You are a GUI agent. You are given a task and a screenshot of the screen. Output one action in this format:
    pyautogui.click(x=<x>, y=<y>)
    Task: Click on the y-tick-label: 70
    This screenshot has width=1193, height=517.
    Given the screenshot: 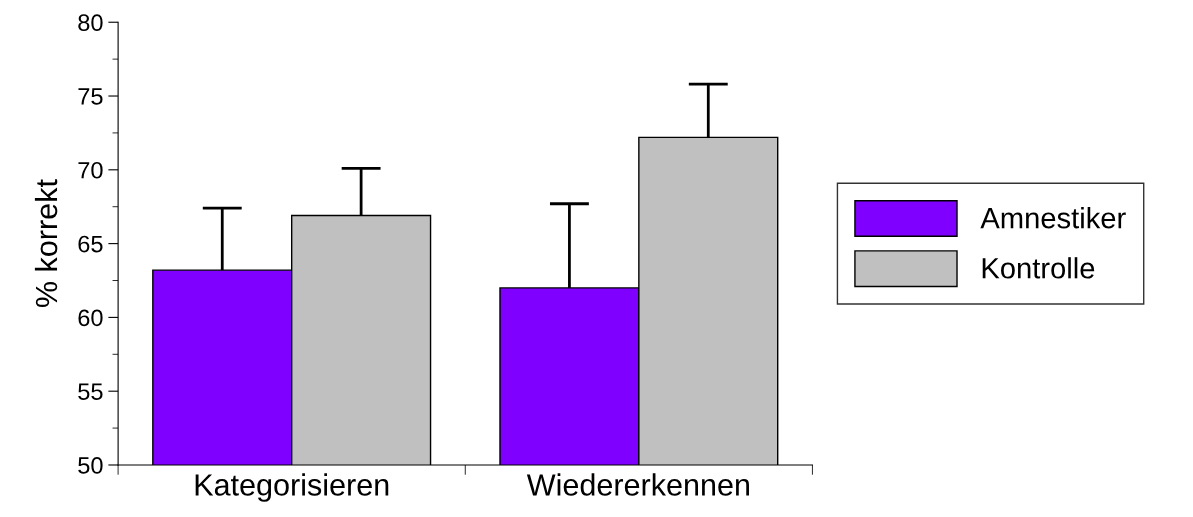 What is the action you would take?
    pyautogui.click(x=90, y=170)
    